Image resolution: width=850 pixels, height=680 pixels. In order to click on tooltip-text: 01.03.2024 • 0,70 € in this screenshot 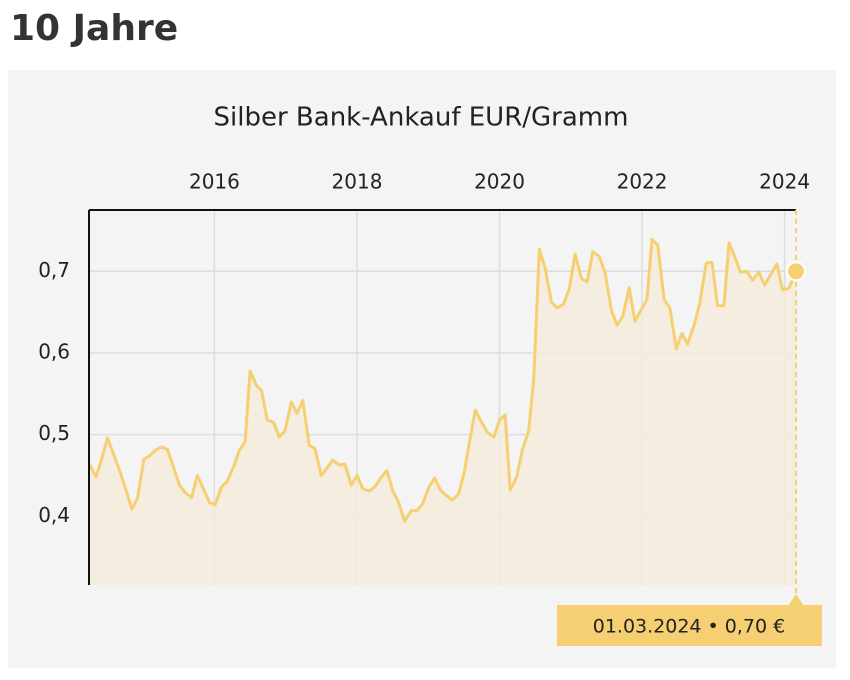, I will do `click(689, 627)`.